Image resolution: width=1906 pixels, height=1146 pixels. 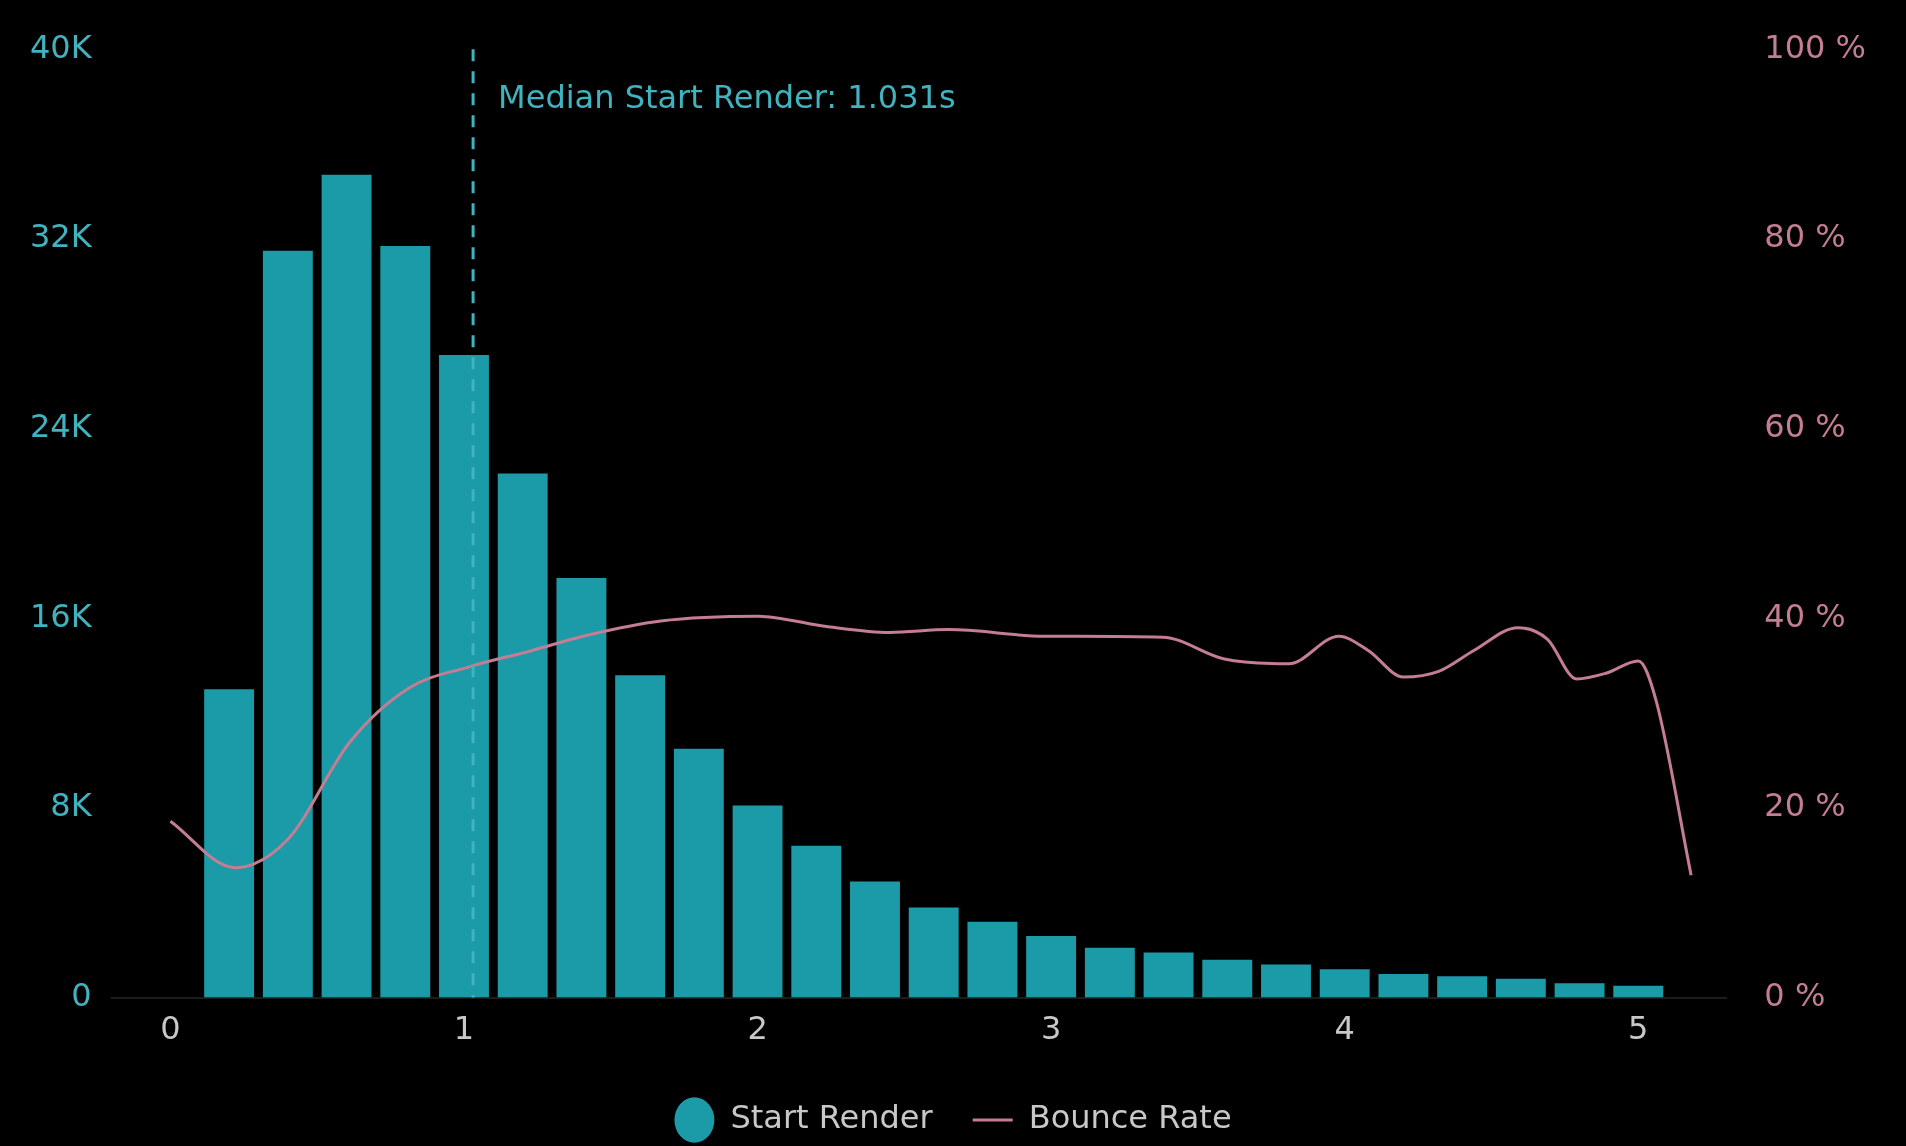 What do you see at coordinates (1805, 236) in the screenshot?
I see `y2-tick-label: 80 %` at bounding box center [1805, 236].